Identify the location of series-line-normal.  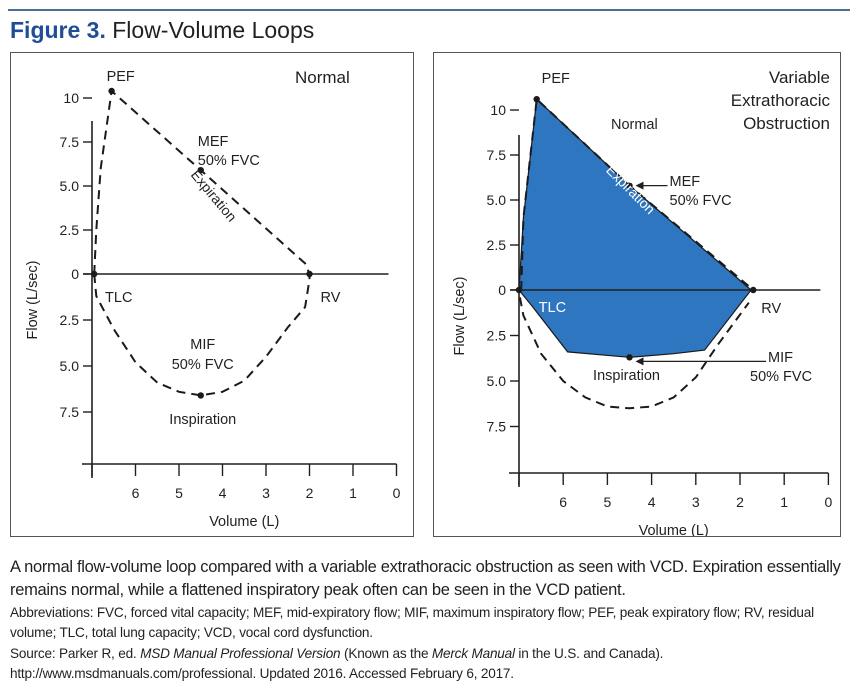
(637, 194).